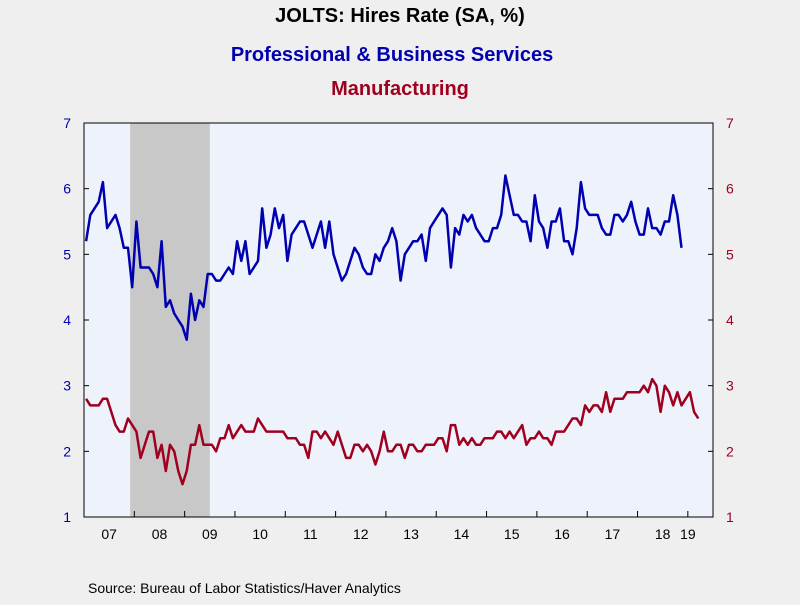 This screenshot has height=605, width=800. What do you see at coordinates (400, 16) in the screenshot?
I see `chart-title: JOLTS: Hires Rate (SA, %)` at bounding box center [400, 16].